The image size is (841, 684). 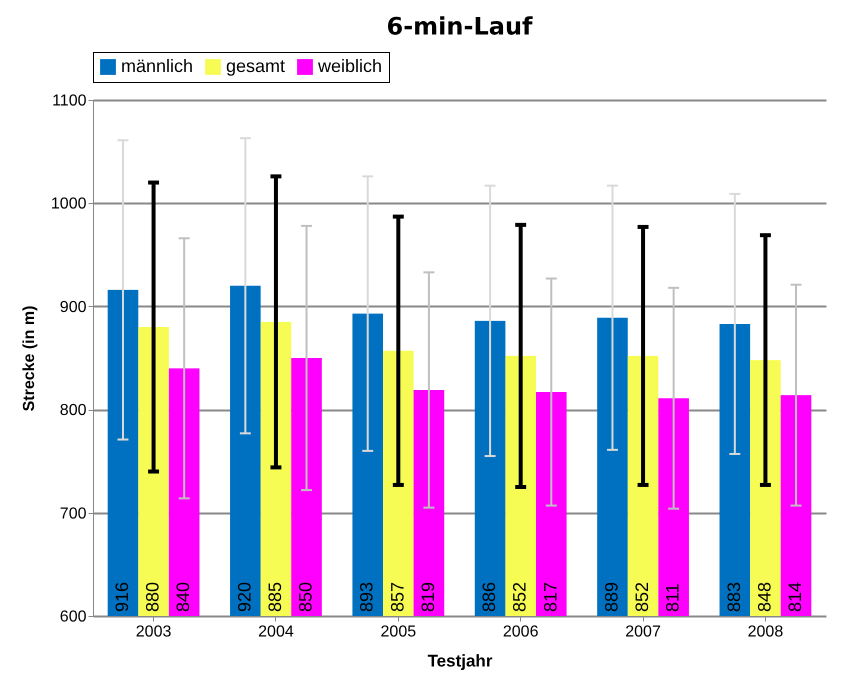 What do you see at coordinates (29, 359) in the screenshot?
I see `y-axis-title: Strecke (in m)` at bounding box center [29, 359].